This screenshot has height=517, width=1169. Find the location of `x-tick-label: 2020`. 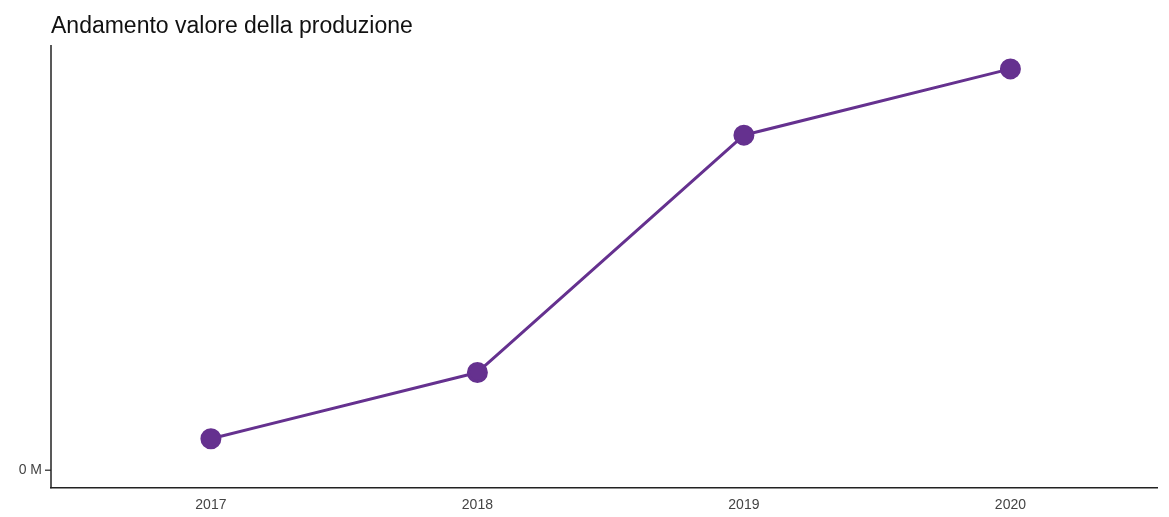

x-tick-label: 2020 is located at coordinates (1010, 504).